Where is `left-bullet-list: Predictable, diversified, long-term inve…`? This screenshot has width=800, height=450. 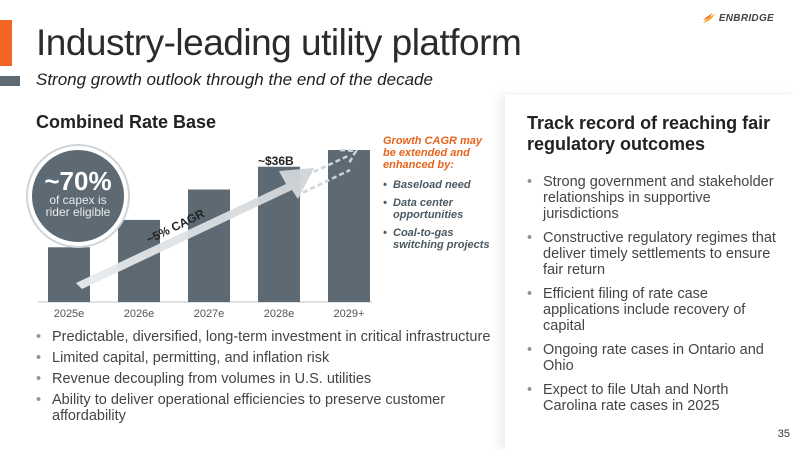
left-bullet-list: Predictable, diversified, long-term inve… is located at coordinates (267, 379).